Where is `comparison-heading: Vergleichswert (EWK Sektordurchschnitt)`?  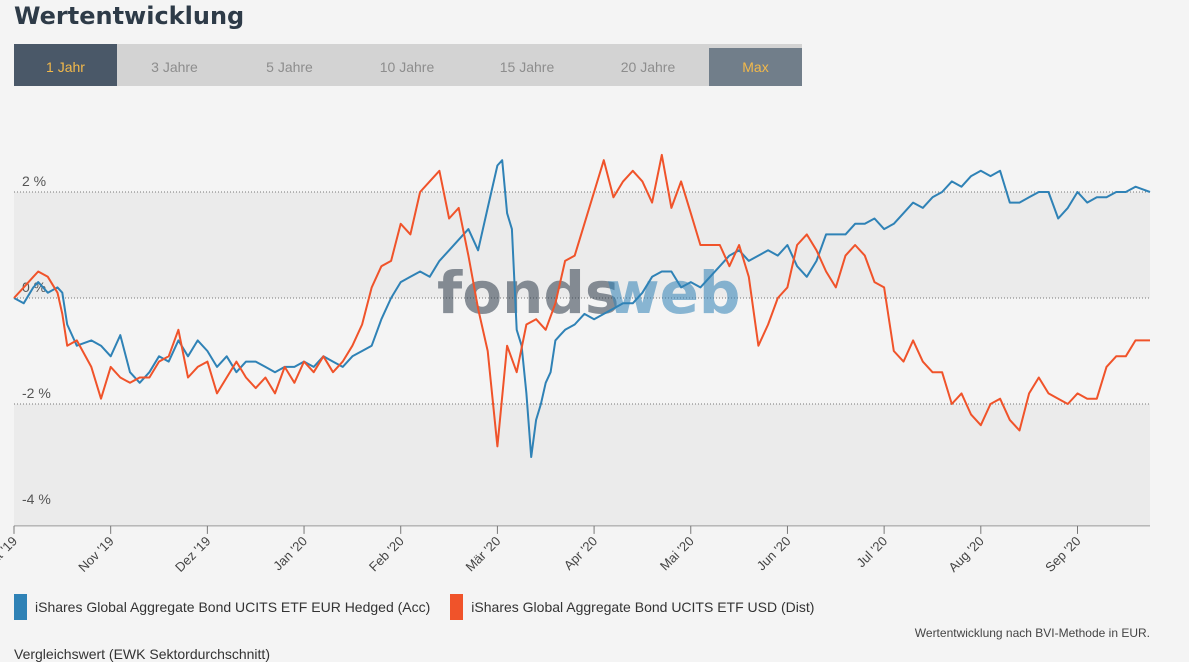
comparison-heading: Vergleichswert (EWK Sektordurchschnitt) is located at coordinates (142, 654).